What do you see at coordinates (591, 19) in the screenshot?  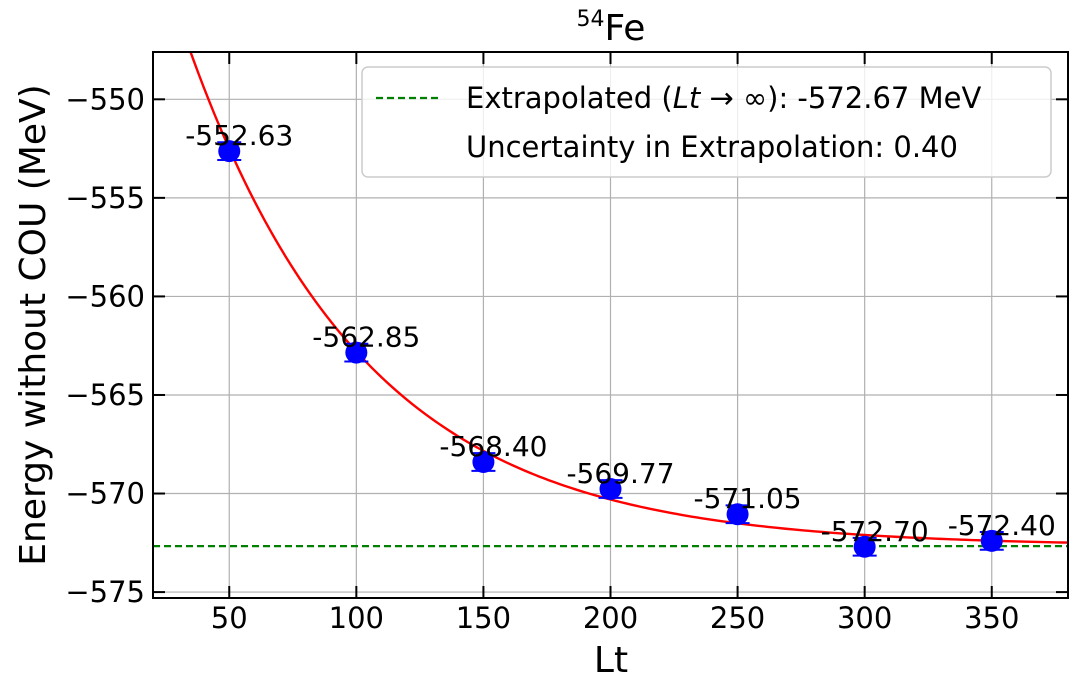 I see `title-superscript: 54` at bounding box center [591, 19].